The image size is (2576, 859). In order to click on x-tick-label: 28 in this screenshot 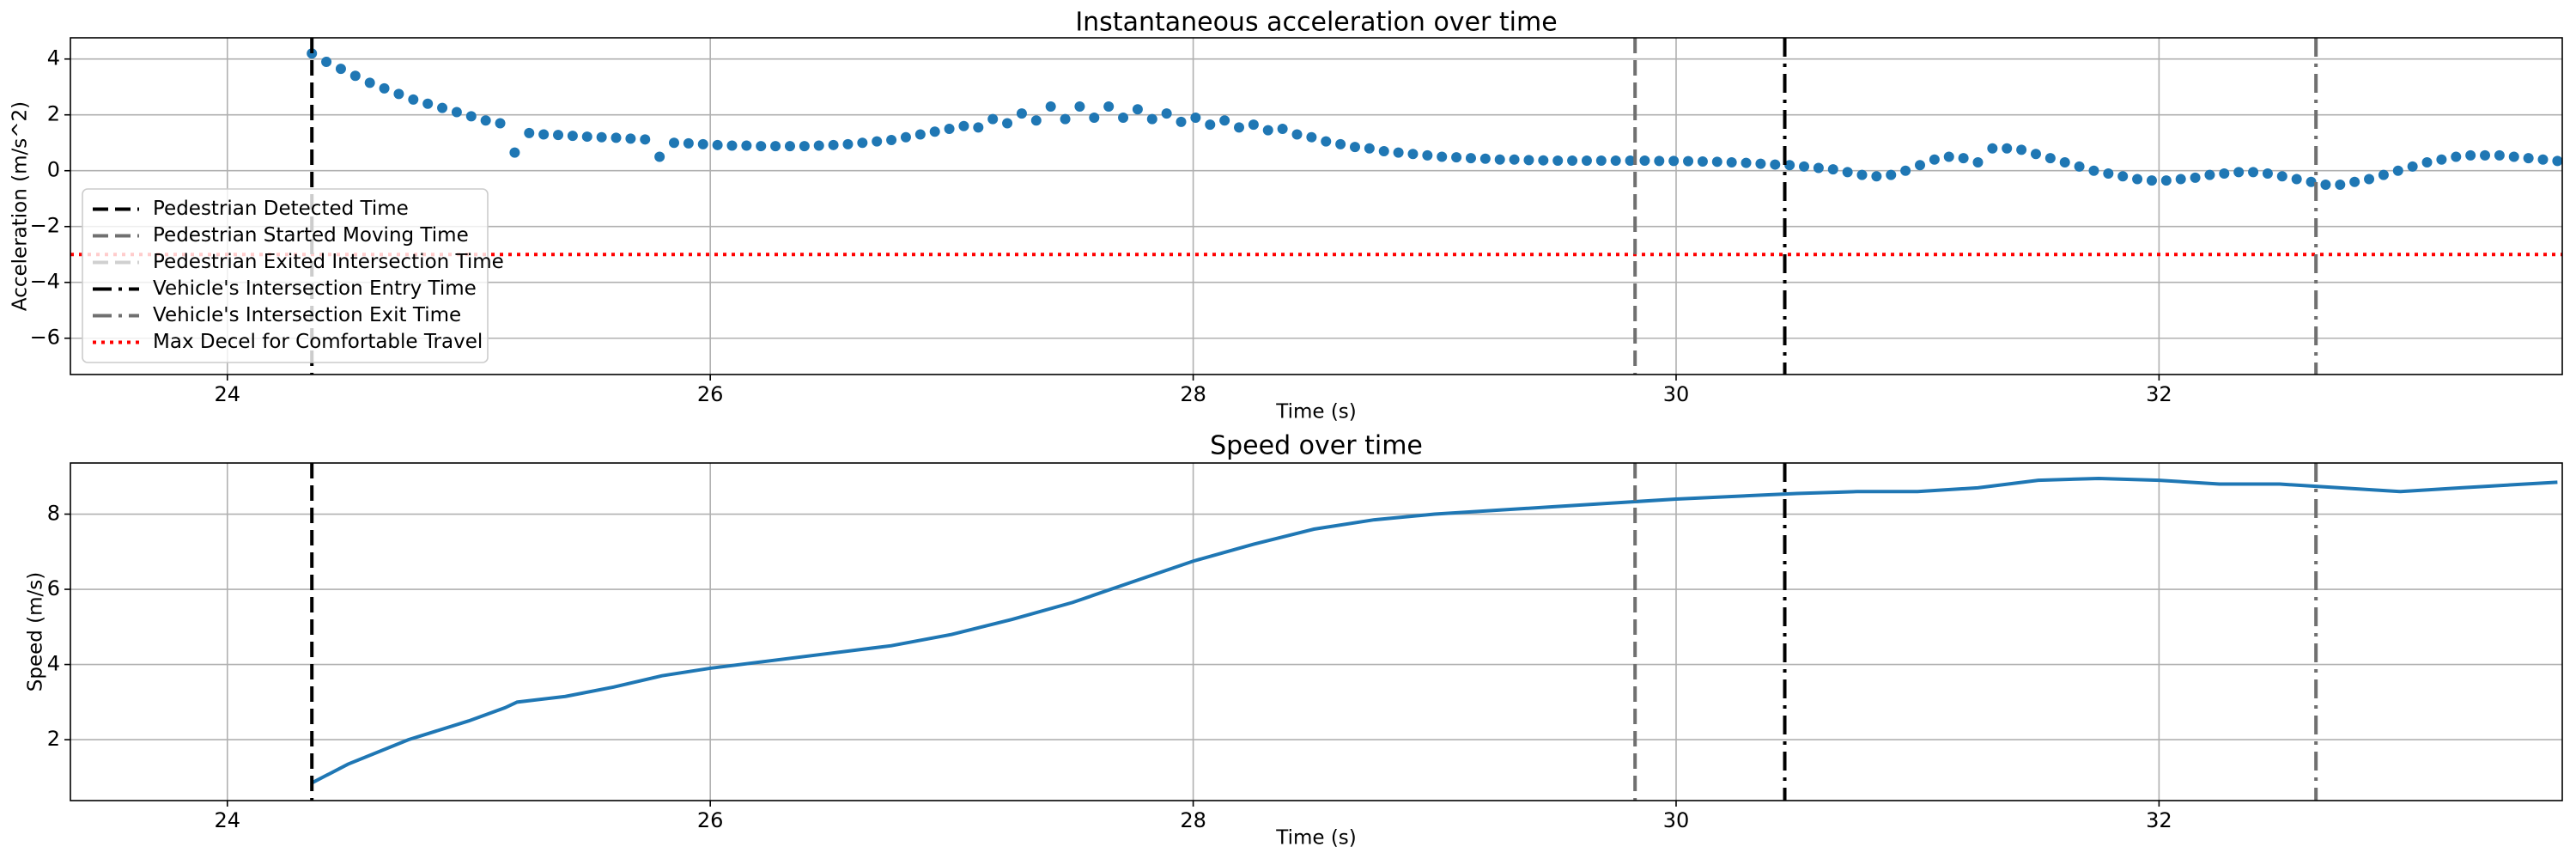, I will do `click(1193, 820)`.